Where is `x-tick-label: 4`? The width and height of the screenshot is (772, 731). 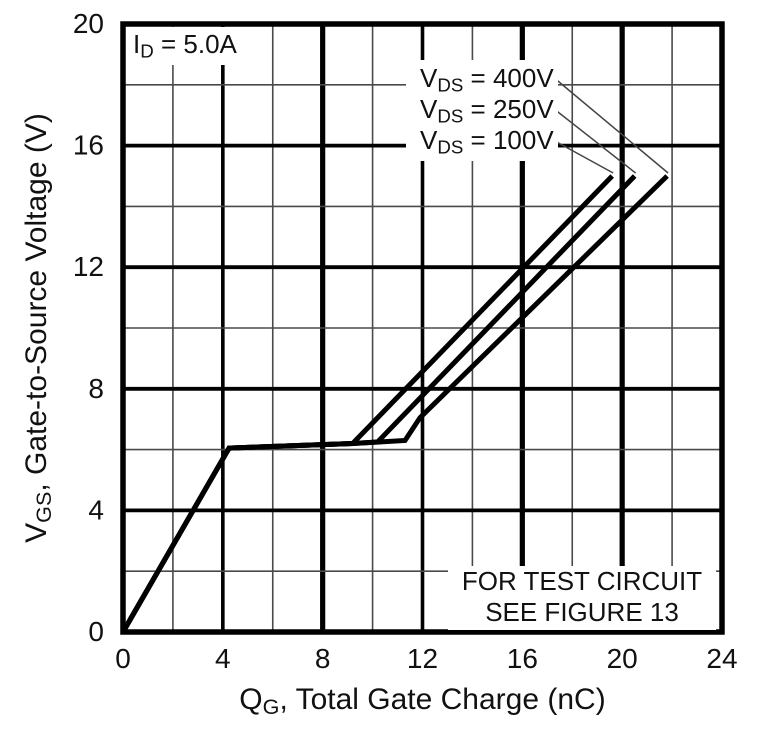
x-tick-label: 4 is located at coordinates (223, 658).